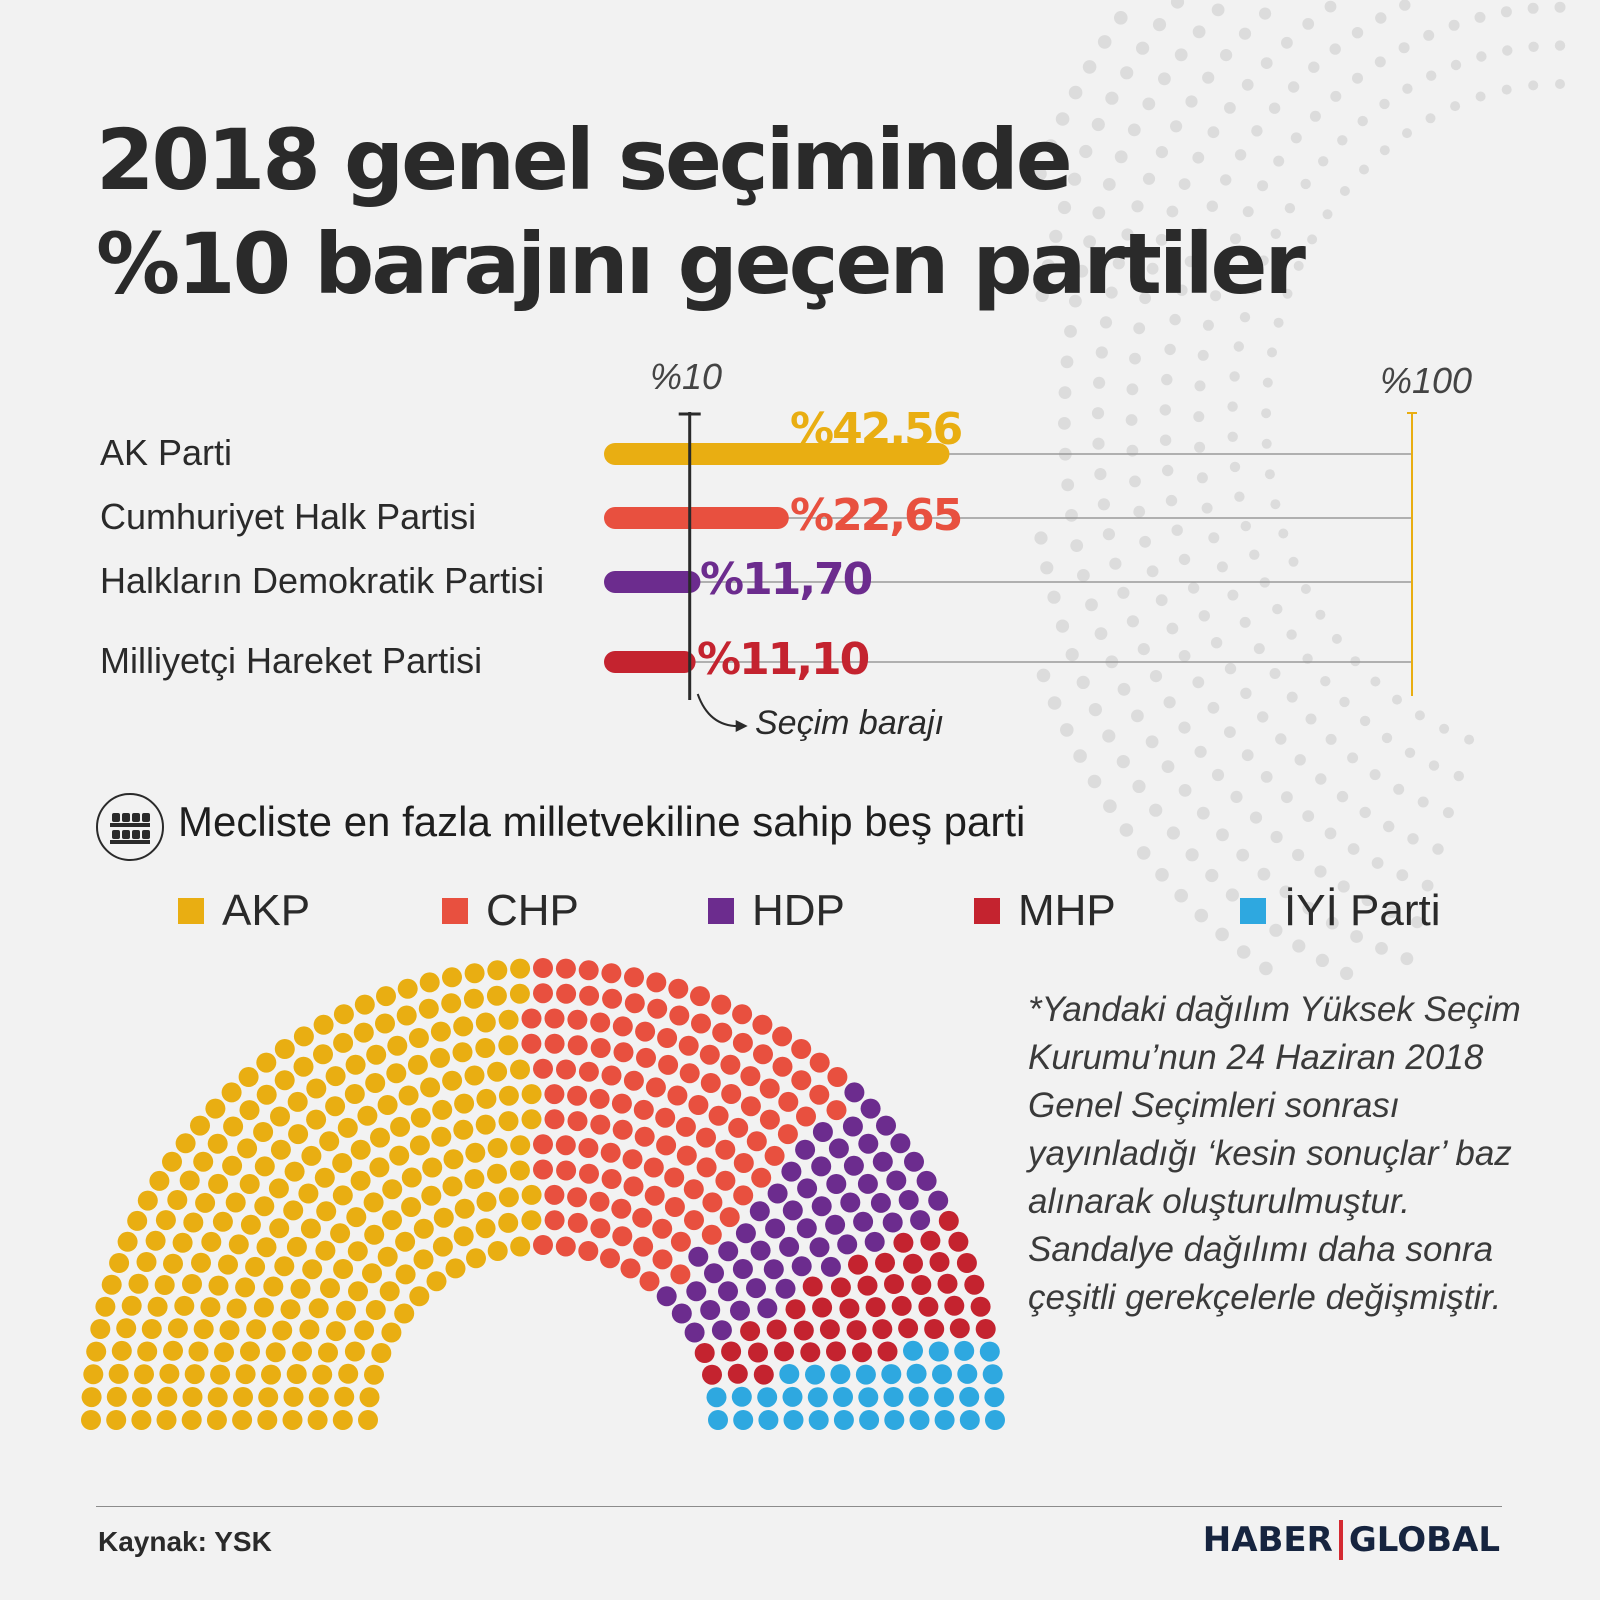  Describe the element at coordinates (987, 911) in the screenshot. I see `legend-swatch-mhp` at that location.